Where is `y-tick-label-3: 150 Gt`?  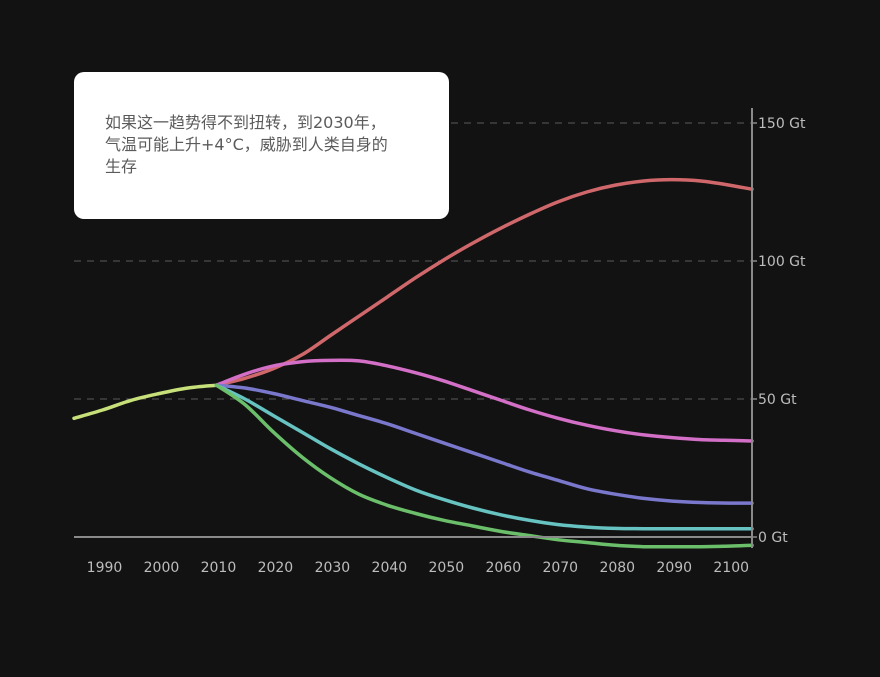 y-tick-label-3: 150 Gt is located at coordinates (782, 124).